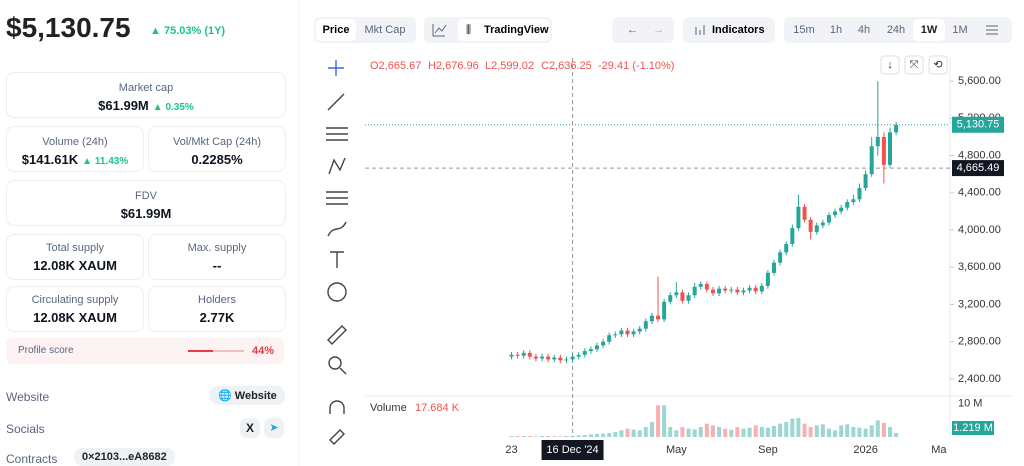  What do you see at coordinates (509, 66) in the screenshot?
I see `ohlc-value: L2,599.02` at bounding box center [509, 66].